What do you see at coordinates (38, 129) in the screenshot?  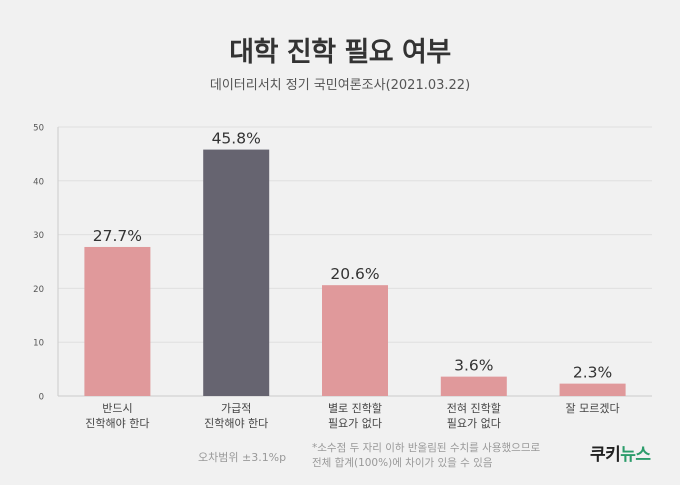 I see `y-tick-label: 50` at bounding box center [38, 129].